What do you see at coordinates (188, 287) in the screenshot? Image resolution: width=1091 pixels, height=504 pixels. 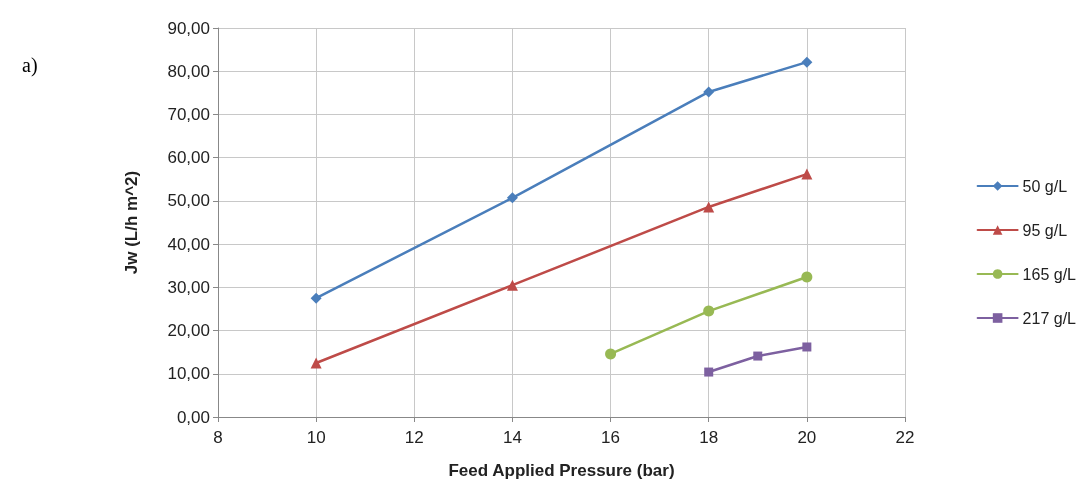 I see `y-tick-label: 30,00` at bounding box center [188, 287].